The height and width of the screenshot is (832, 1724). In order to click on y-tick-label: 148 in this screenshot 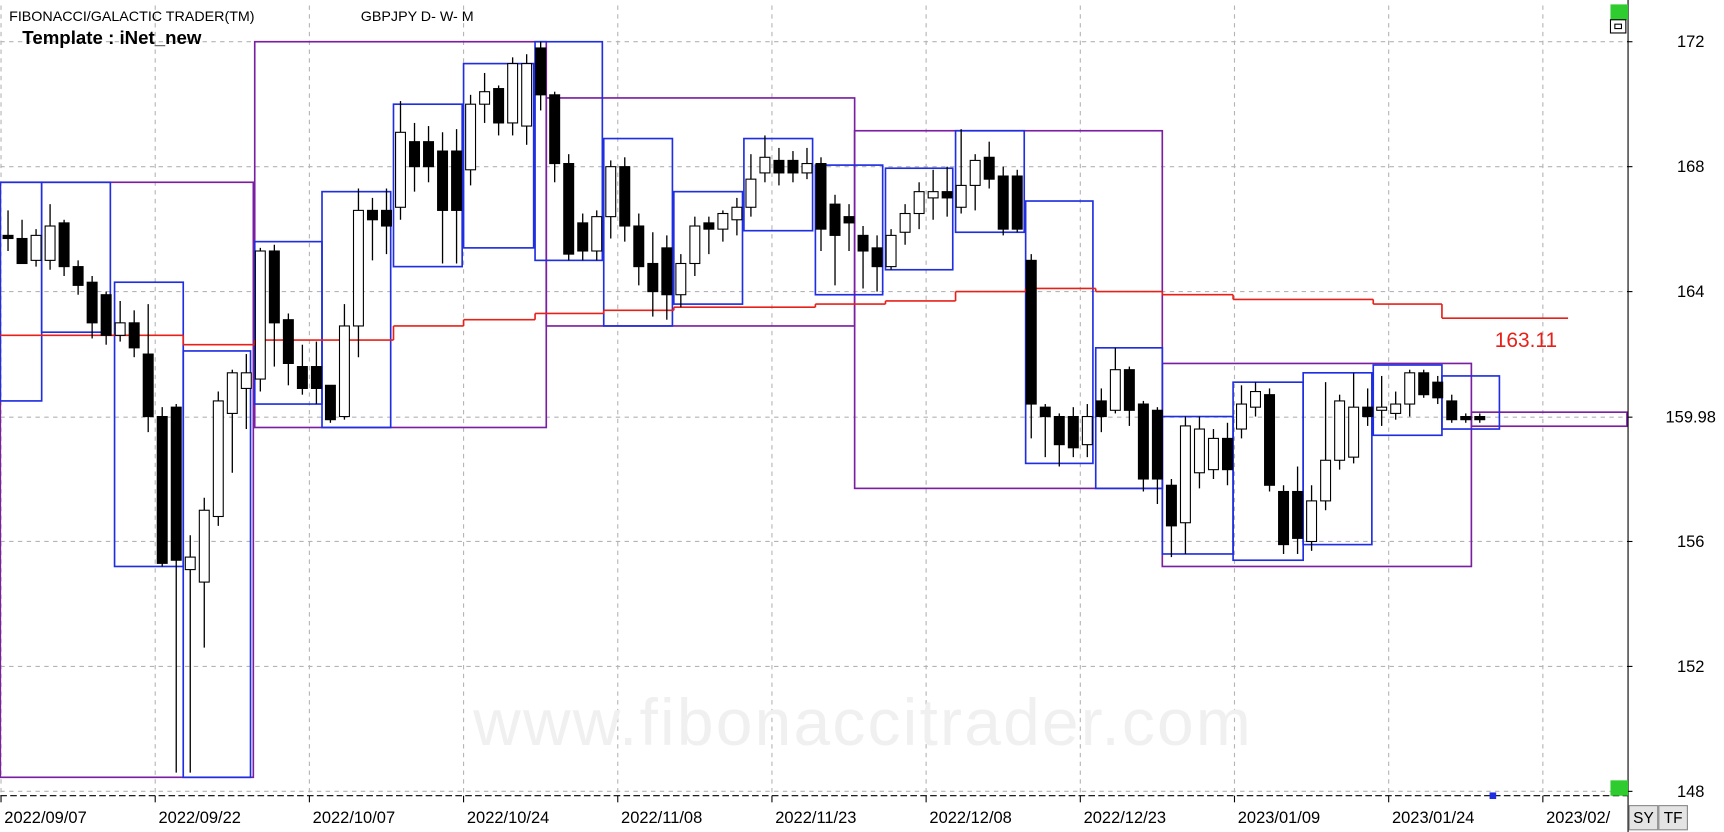, I will do `click(1690, 792)`.